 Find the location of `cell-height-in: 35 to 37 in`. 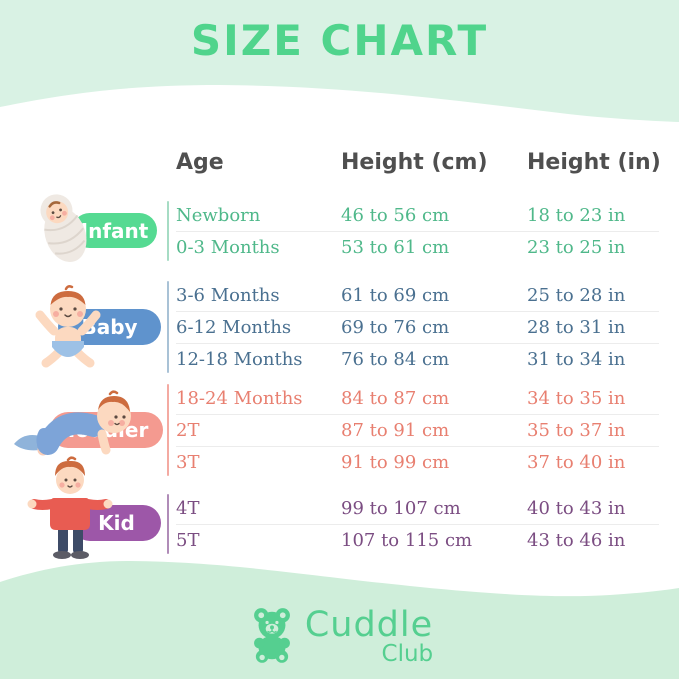

cell-height-in: 35 to 37 in is located at coordinates (576, 430).